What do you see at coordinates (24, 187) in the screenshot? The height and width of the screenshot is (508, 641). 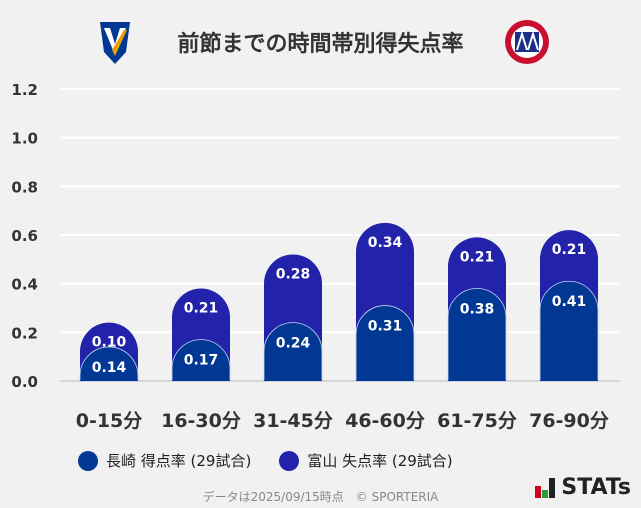 I see `y-tick-label: 0.8` at bounding box center [24, 187].